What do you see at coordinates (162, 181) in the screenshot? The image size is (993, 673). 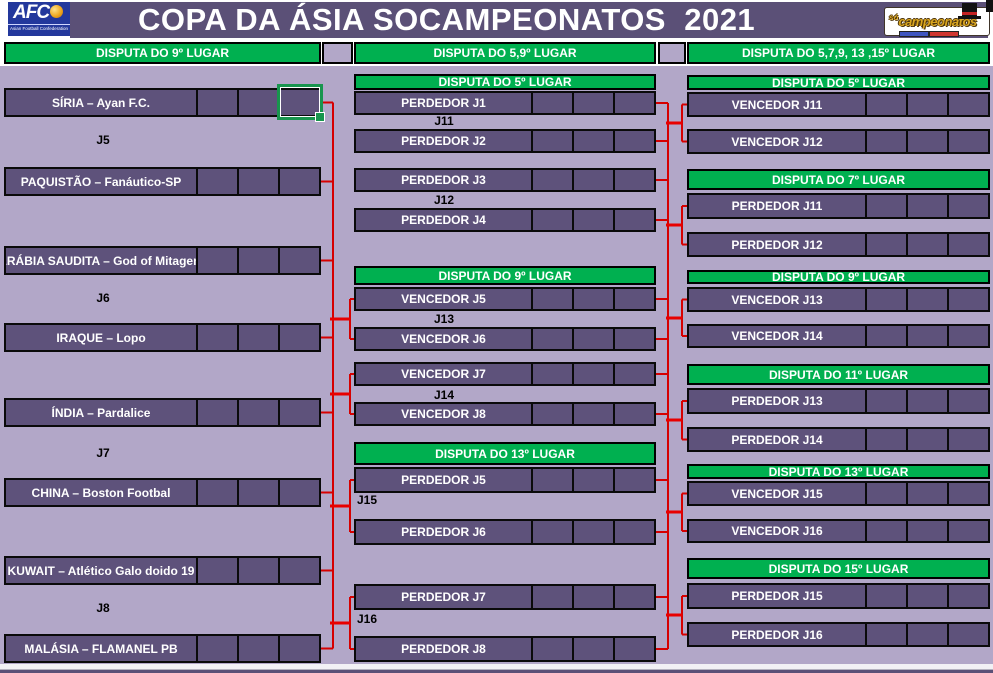 I see `slot-paquistao: PAQUISTÃO – Fanáutico-SP` at bounding box center [162, 181].